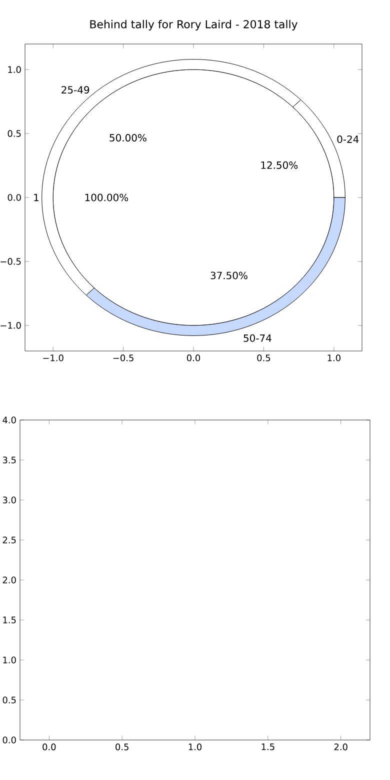  I want to click on x-tick-label: 1.5, so click(268, 747).